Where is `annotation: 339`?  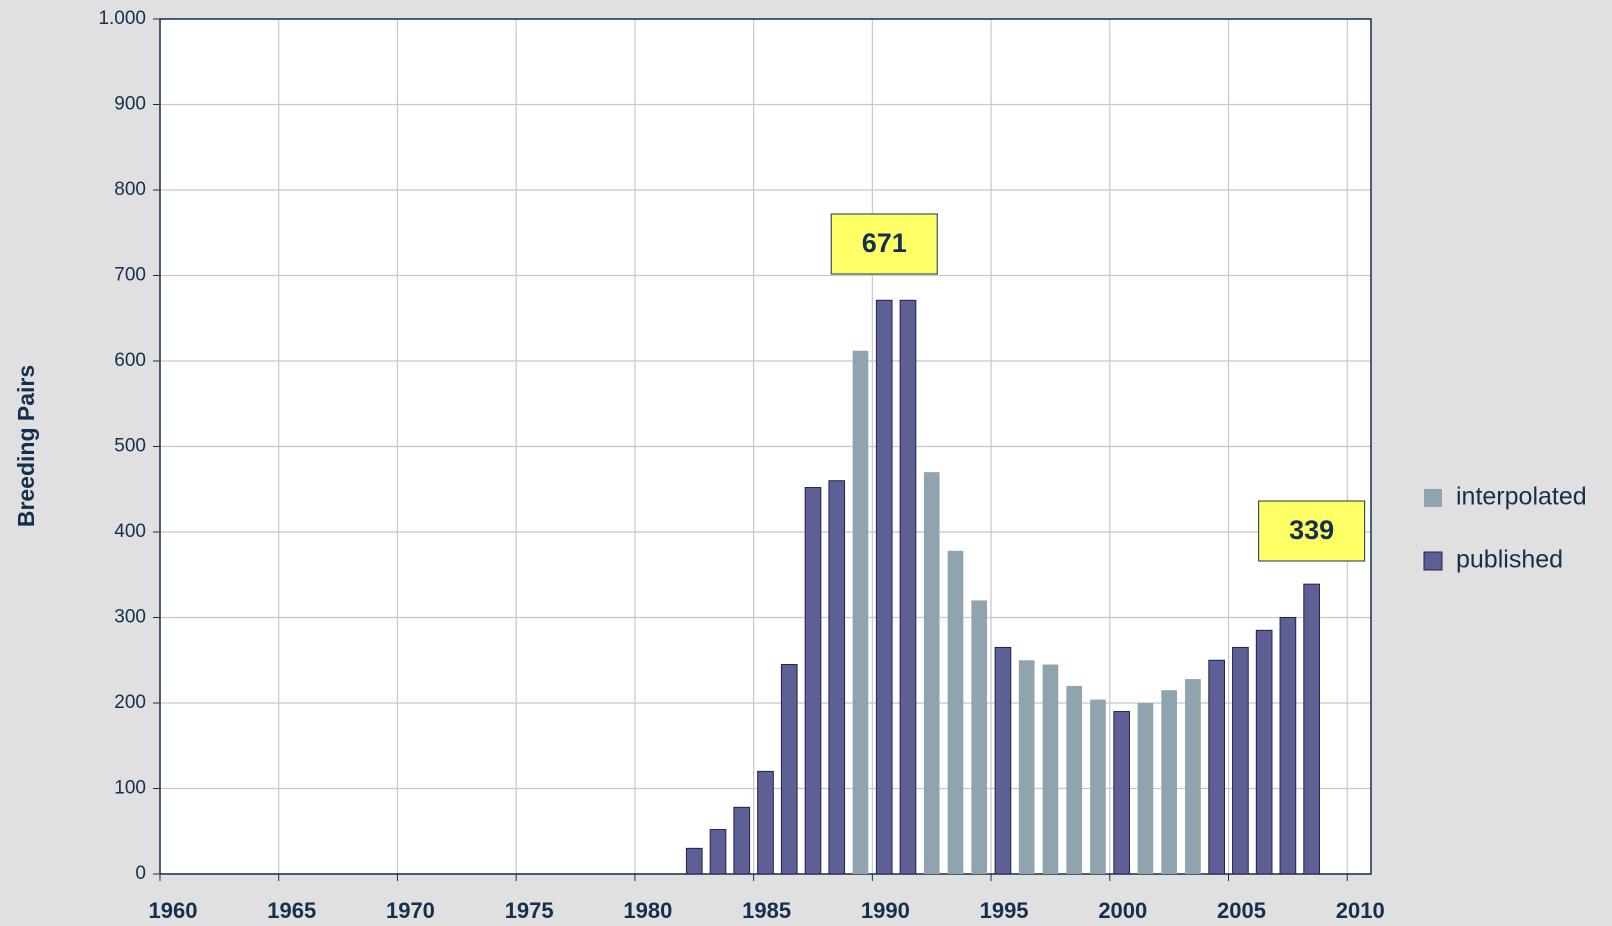
annotation: 339 is located at coordinates (1311, 530).